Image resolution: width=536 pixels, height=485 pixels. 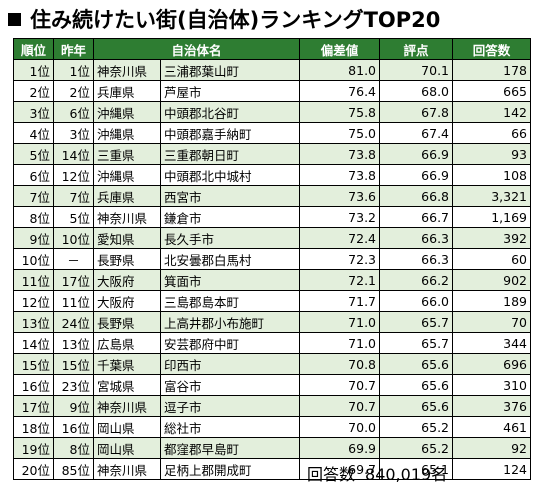 What do you see at coordinates (73, 385) in the screenshot?
I see `cell-prev: 23位` at bounding box center [73, 385].